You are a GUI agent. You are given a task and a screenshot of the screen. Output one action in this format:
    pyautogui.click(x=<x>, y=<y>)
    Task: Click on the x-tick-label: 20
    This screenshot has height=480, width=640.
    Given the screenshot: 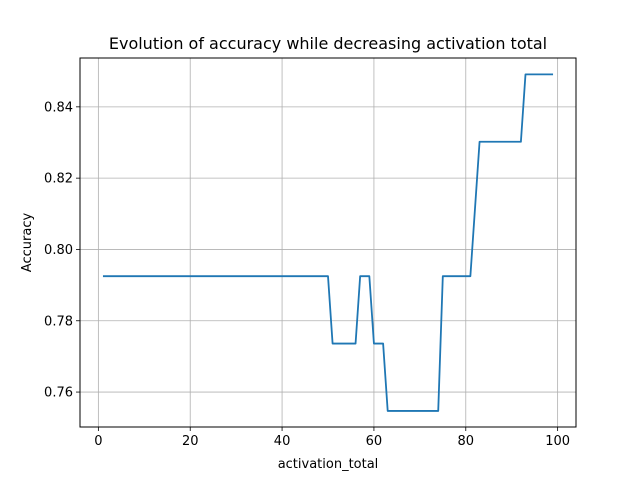 What is the action you would take?
    pyautogui.click(x=190, y=441)
    